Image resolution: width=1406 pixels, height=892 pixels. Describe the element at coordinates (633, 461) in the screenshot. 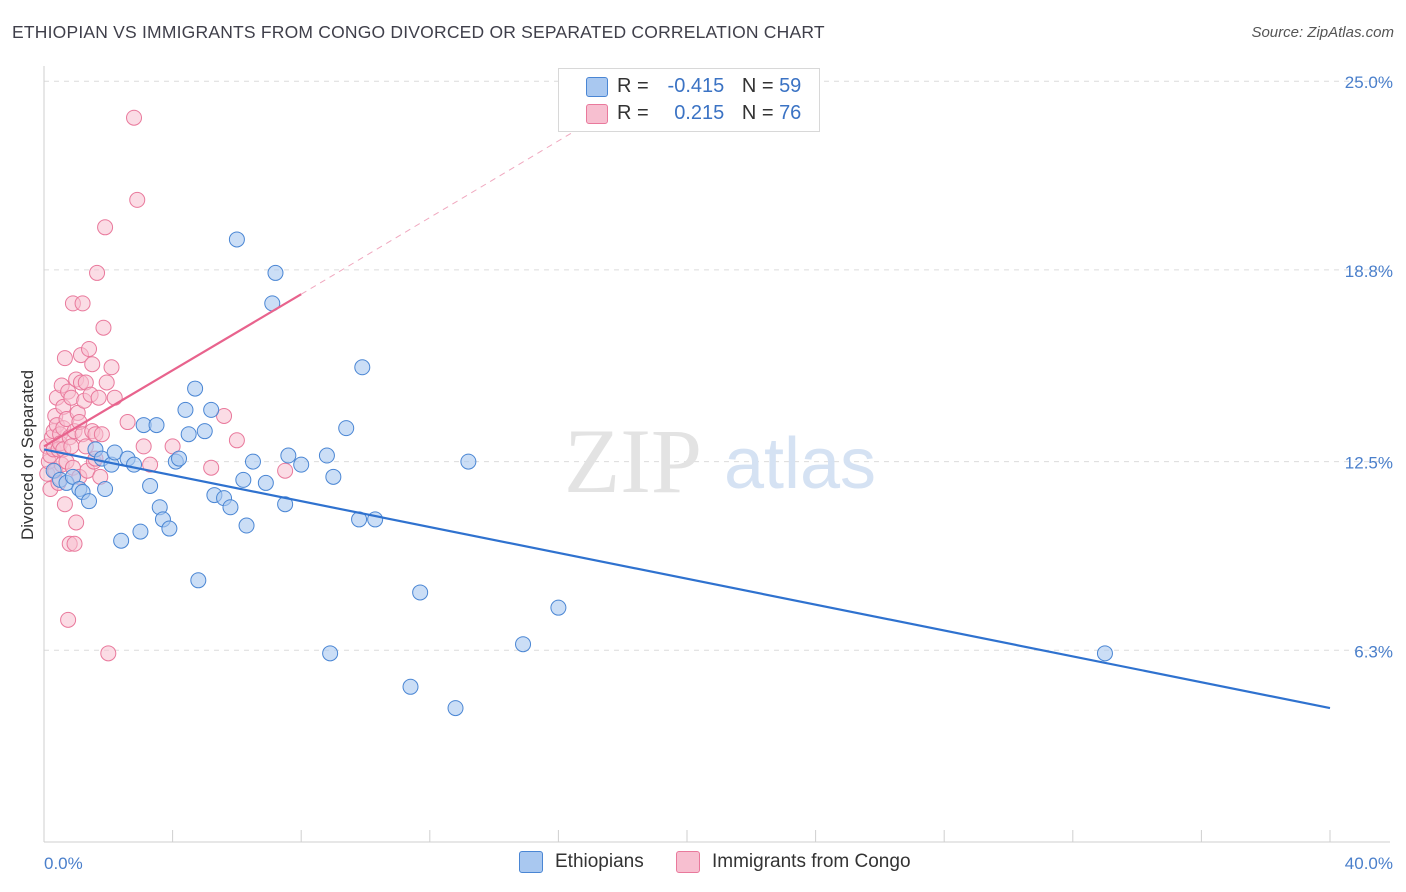

I see `watermark-zip: ZIP` at that location.